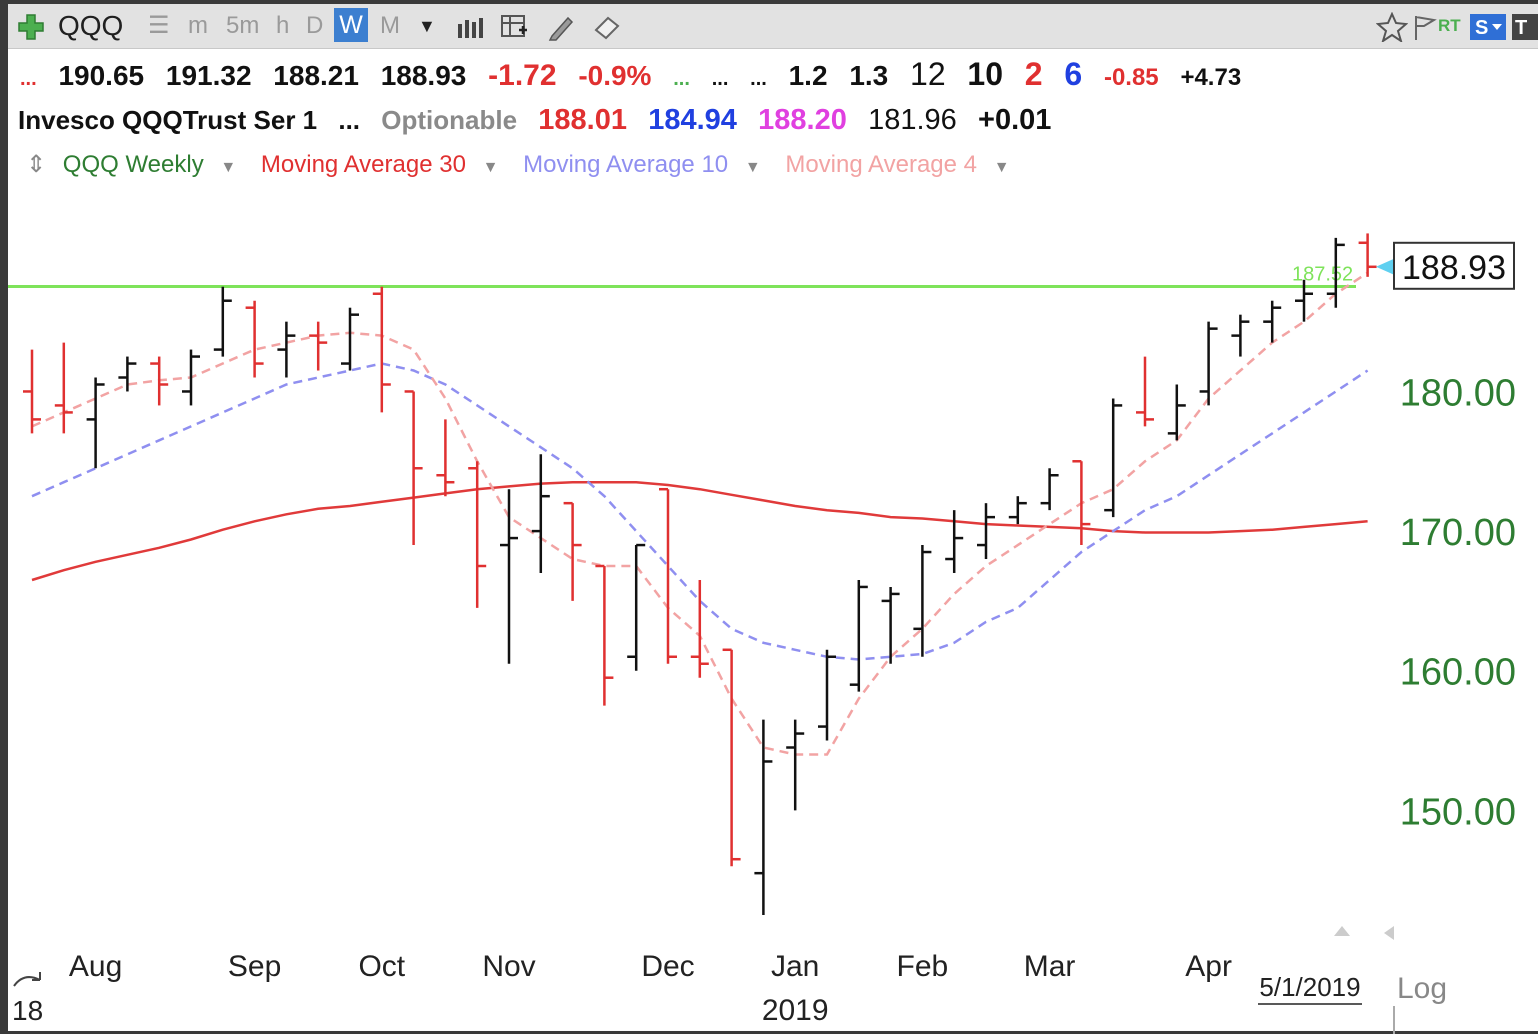  Describe the element at coordinates (928, 74) in the screenshot. I see `quote-value-3: 12` at that location.